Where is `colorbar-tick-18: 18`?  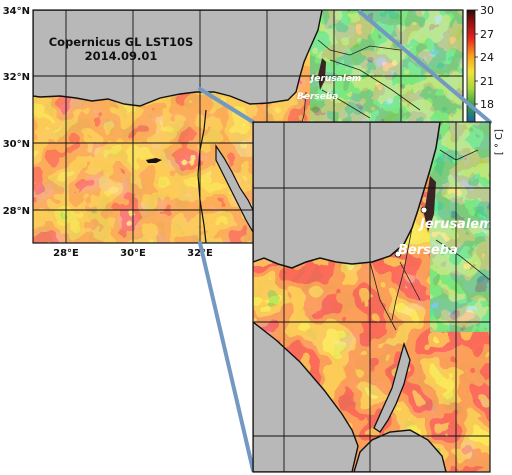 colorbar-tick-18: 18 is located at coordinates (487, 104).